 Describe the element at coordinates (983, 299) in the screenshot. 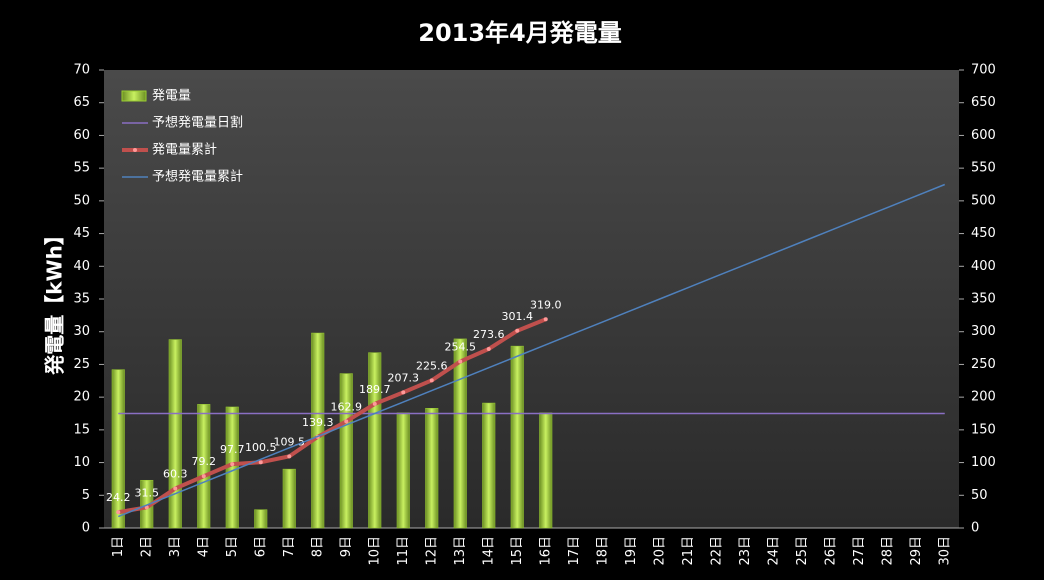

I see `y2-tick-label: 350` at that location.